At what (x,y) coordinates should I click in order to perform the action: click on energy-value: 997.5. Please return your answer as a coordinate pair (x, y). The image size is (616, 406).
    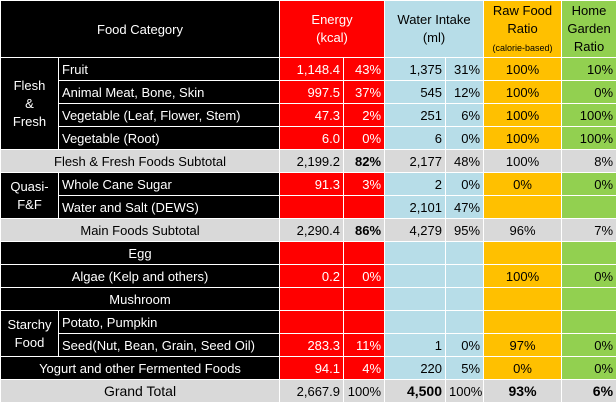
    Looking at the image, I should click on (311, 92).